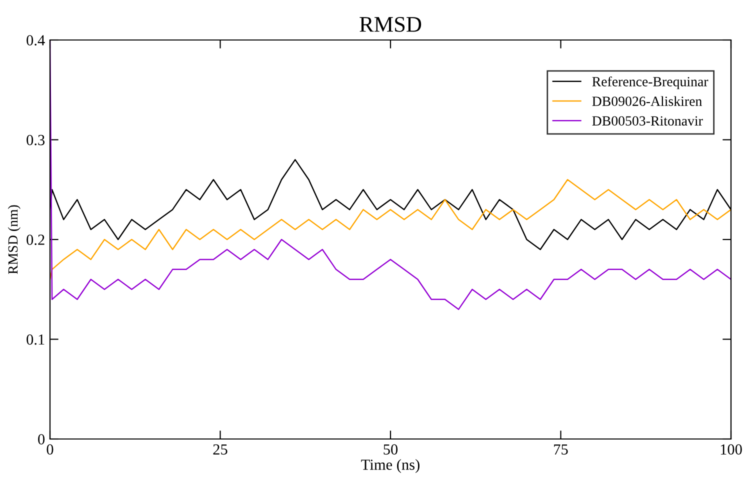 Image resolution: width=744 pixels, height=477 pixels. I want to click on legend-label: Reference-Brequinar, so click(650, 83).